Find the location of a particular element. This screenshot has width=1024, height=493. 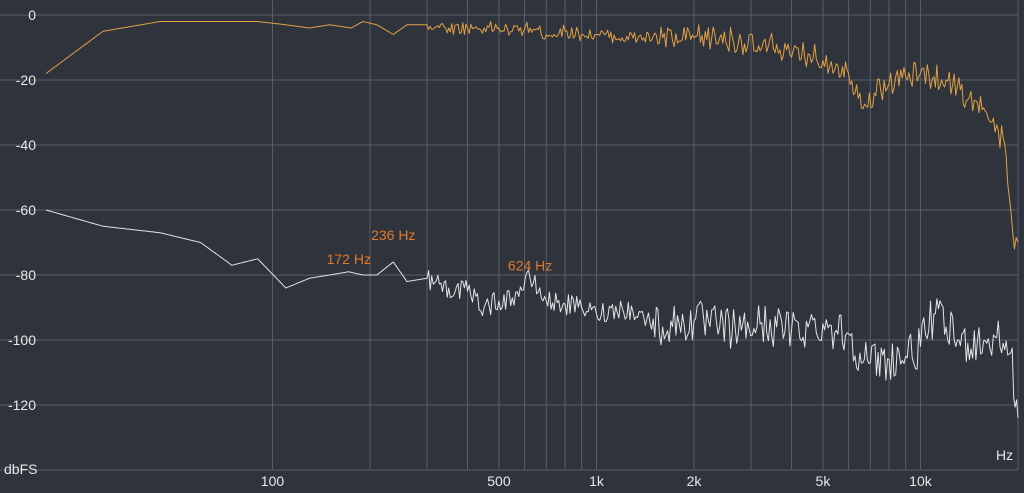

x-tick-label: 100 is located at coordinates (273, 481).